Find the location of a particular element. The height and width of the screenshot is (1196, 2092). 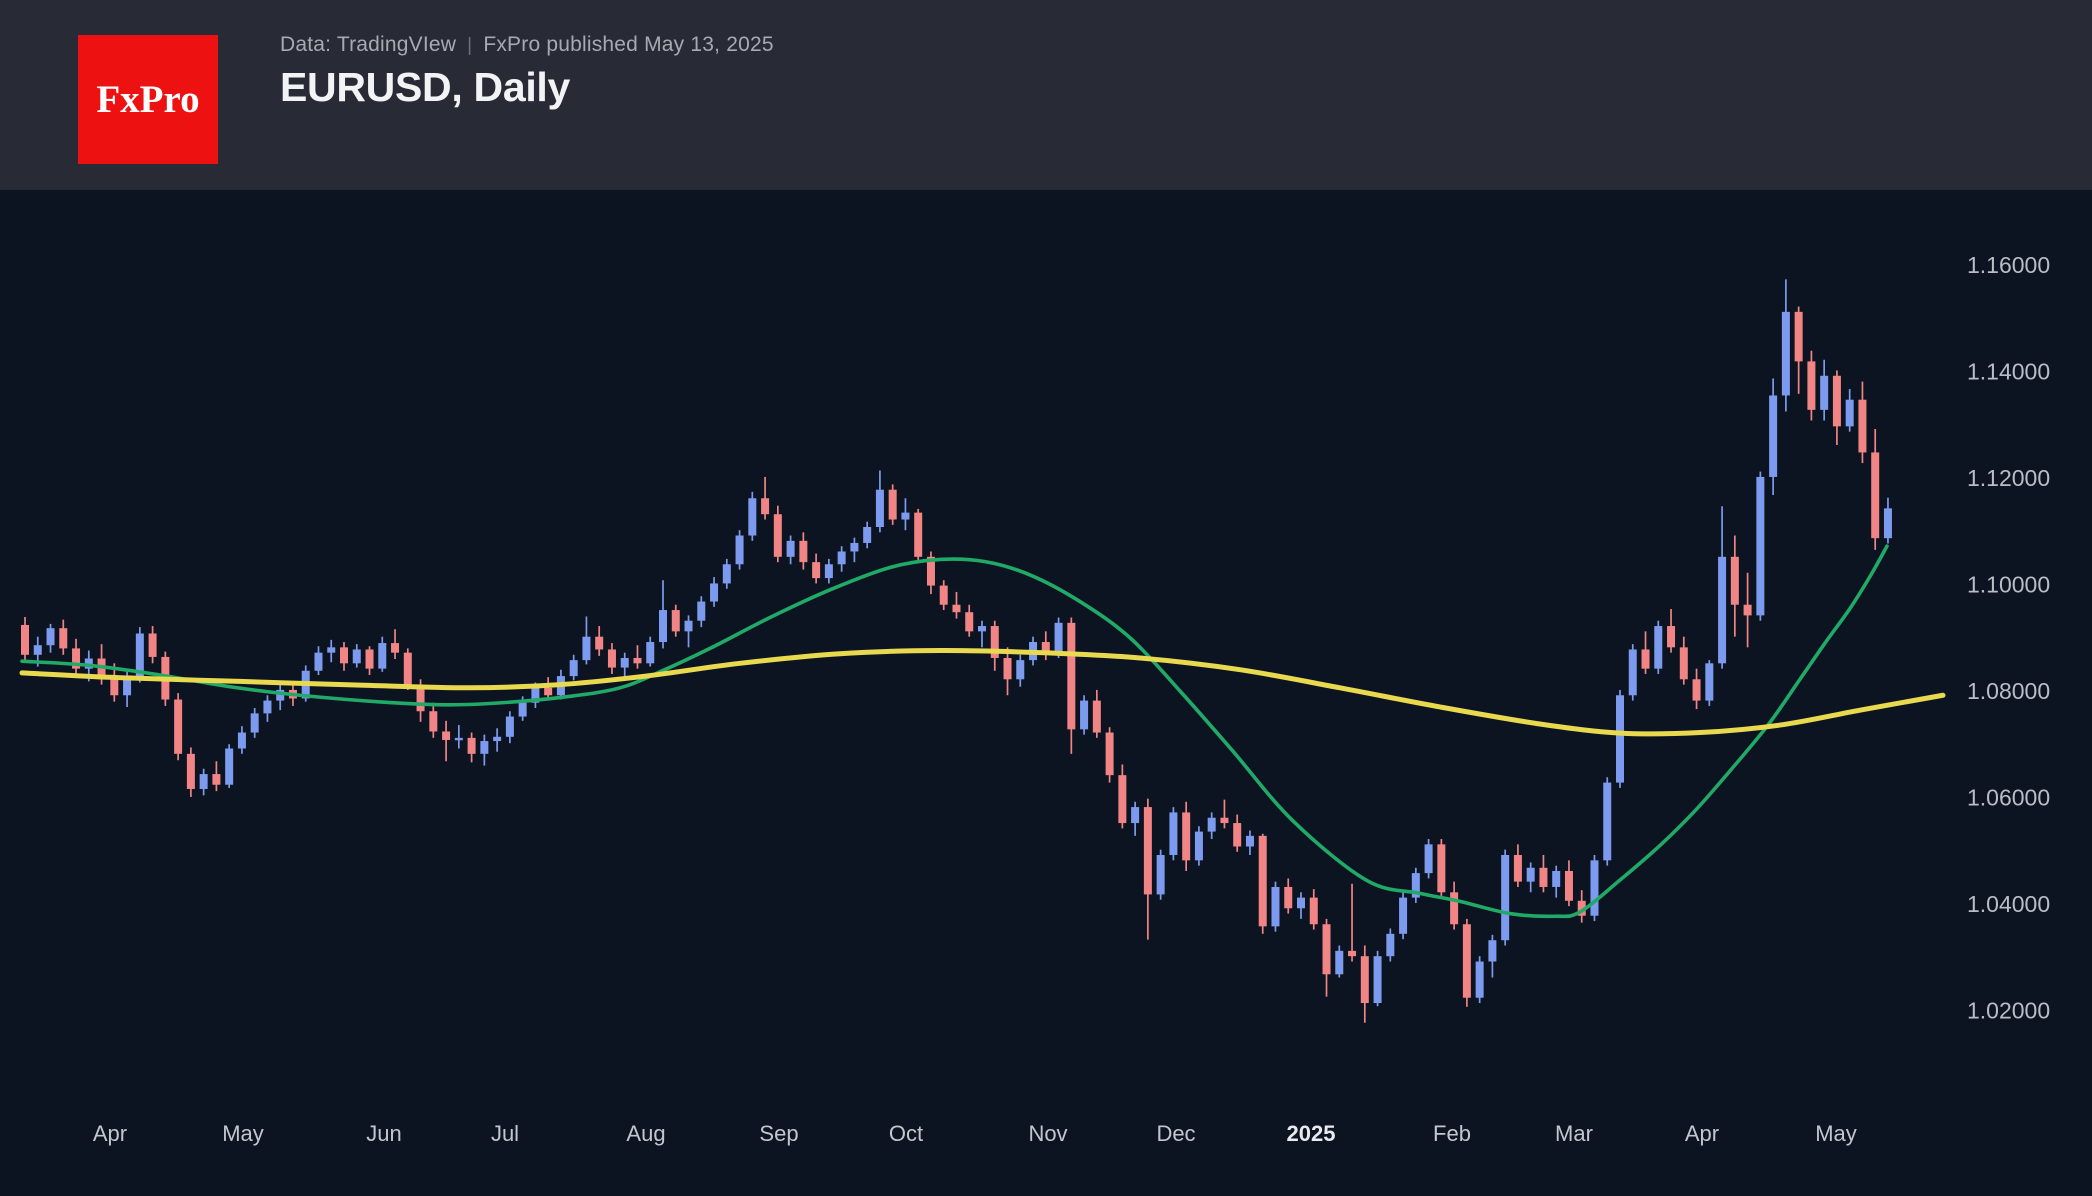

x-axis-tick-label: Aug is located at coordinates (645, 1133).